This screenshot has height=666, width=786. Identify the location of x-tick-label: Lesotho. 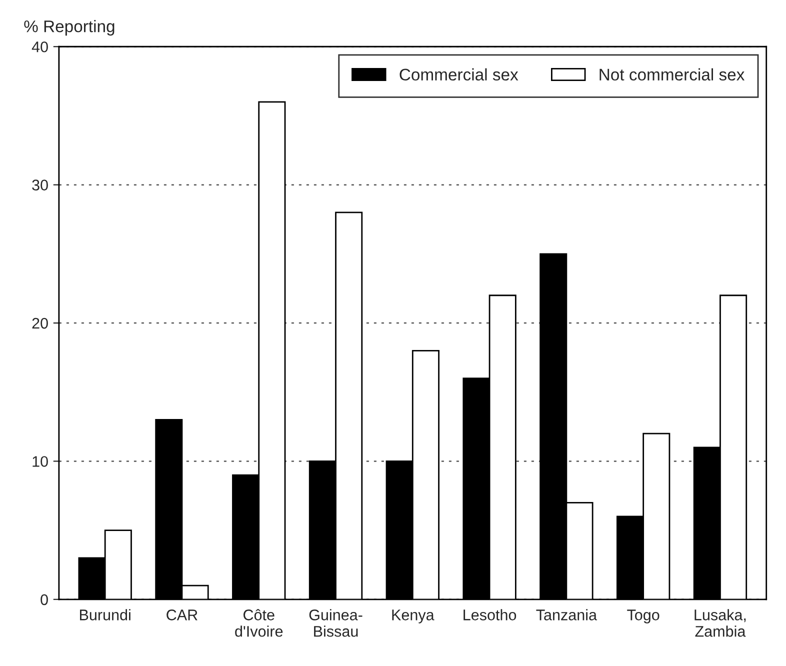
(490, 614).